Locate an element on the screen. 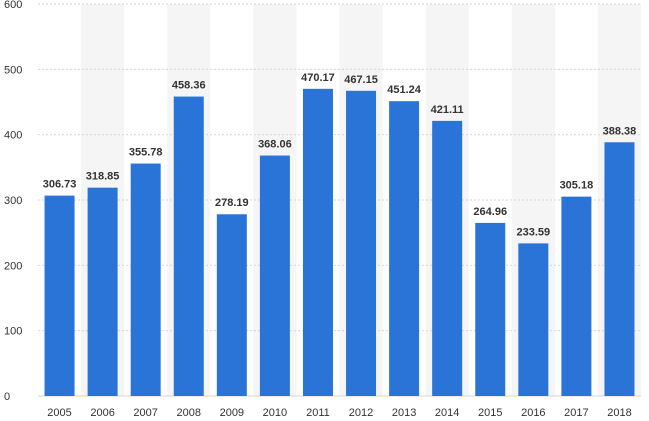  y-tick-label: 400 is located at coordinates (13, 136).